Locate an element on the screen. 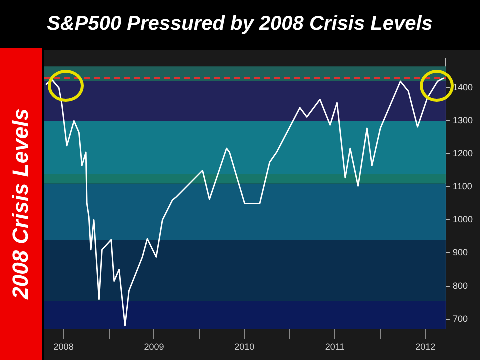 The width and height of the screenshot is (480, 360). y-tick-label: 800 is located at coordinates (460, 285).